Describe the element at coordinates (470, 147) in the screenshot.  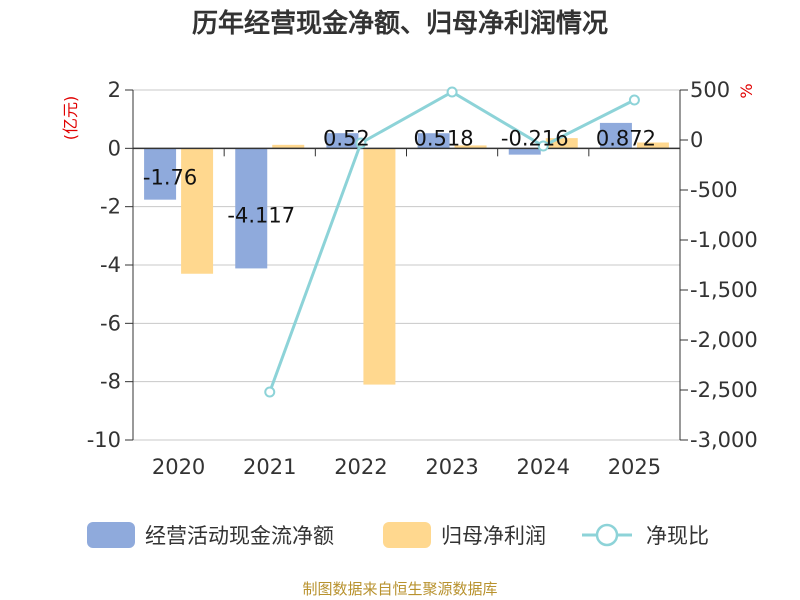
I see `bar-profit-2023` at that location.